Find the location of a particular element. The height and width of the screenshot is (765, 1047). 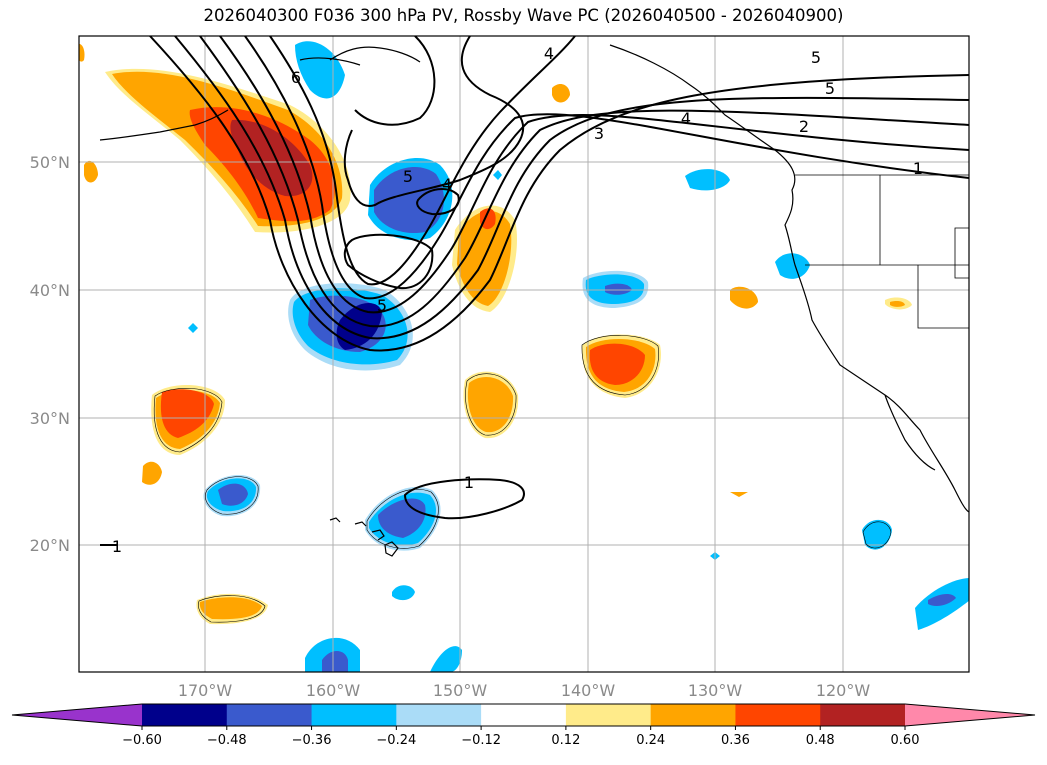

colorbar-tick-label: 0.60 is located at coordinates (905, 740).